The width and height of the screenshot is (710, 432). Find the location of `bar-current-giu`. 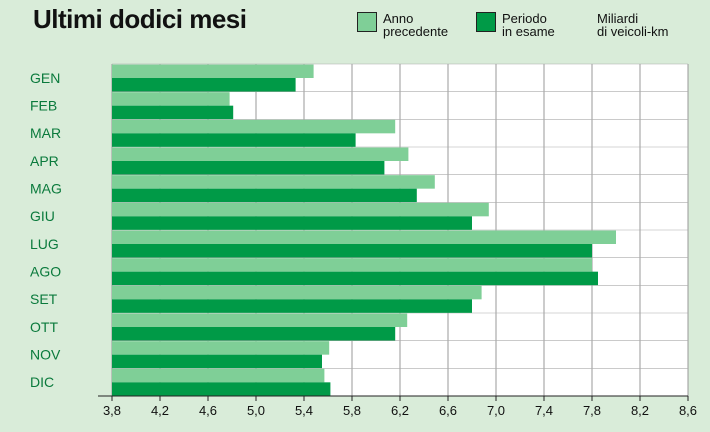

bar-current-giu is located at coordinates (292, 223).